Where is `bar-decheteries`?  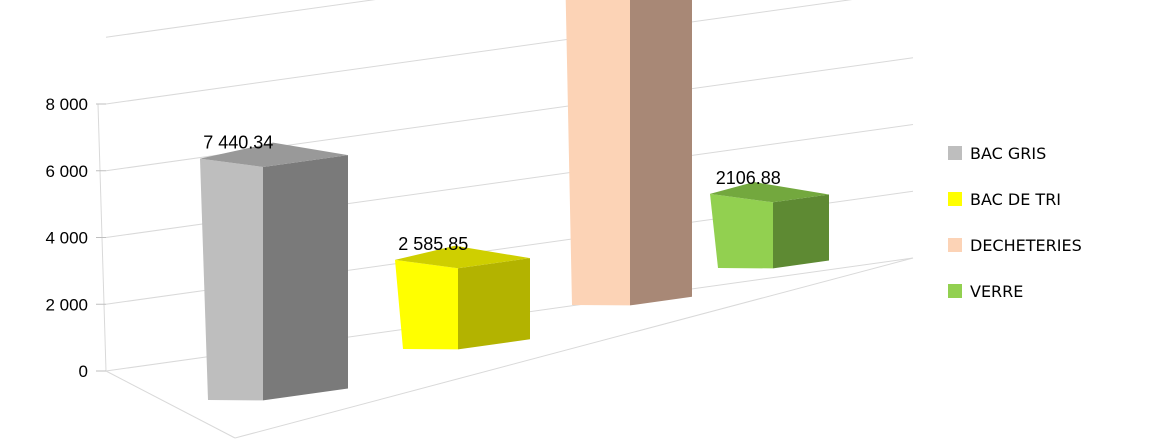
bar-decheteries is located at coordinates (628, 153).